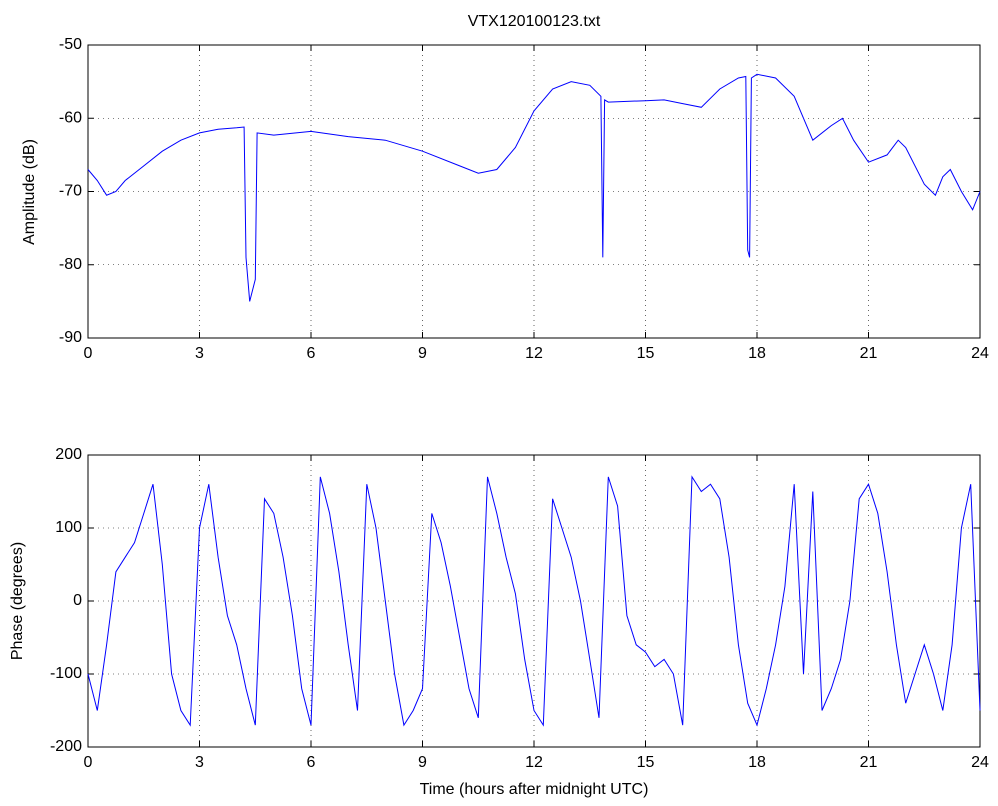  I want to click on y-tick-label: -100, so click(66, 673).